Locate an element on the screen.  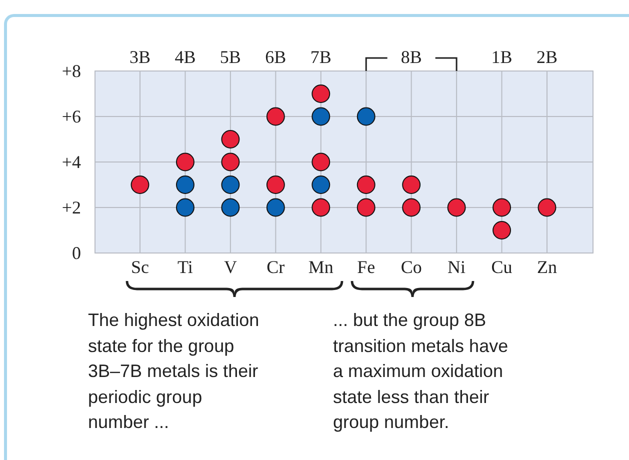
y-tick-label: 0 is located at coordinates (76, 252).